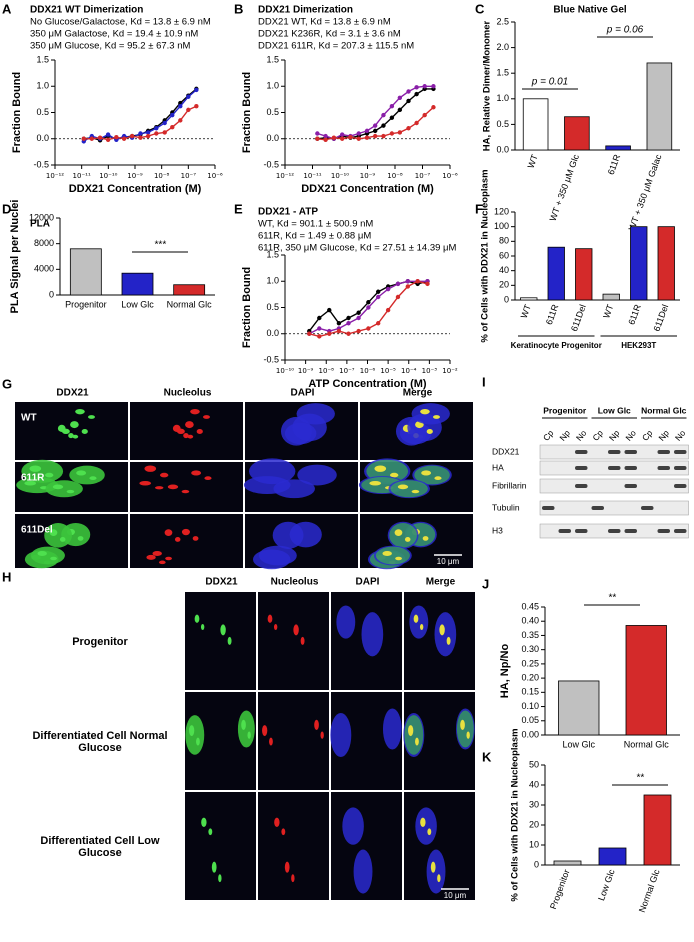 This screenshot has height=942, width=694. Describe the element at coordinates (484, 381) in the screenshot. I see `panel-letter: I` at that location.